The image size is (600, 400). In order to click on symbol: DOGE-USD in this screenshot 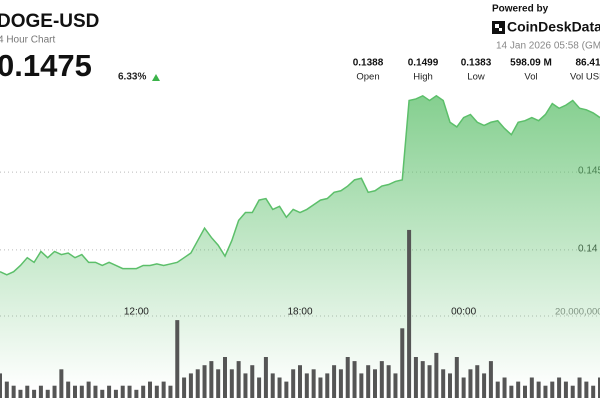, I will do `click(49, 21)`.